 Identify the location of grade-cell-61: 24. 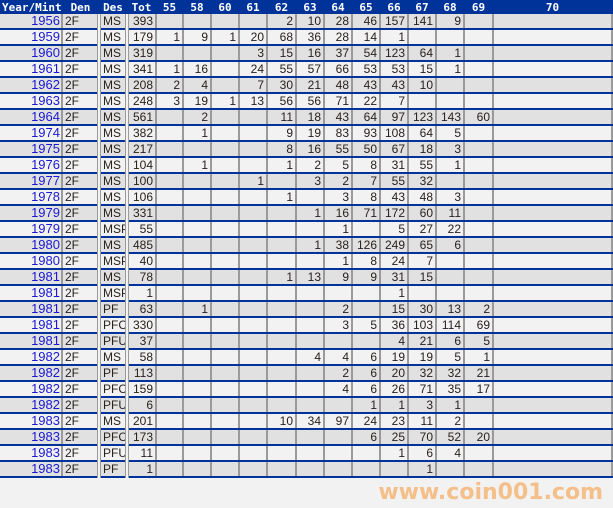
(253, 69).